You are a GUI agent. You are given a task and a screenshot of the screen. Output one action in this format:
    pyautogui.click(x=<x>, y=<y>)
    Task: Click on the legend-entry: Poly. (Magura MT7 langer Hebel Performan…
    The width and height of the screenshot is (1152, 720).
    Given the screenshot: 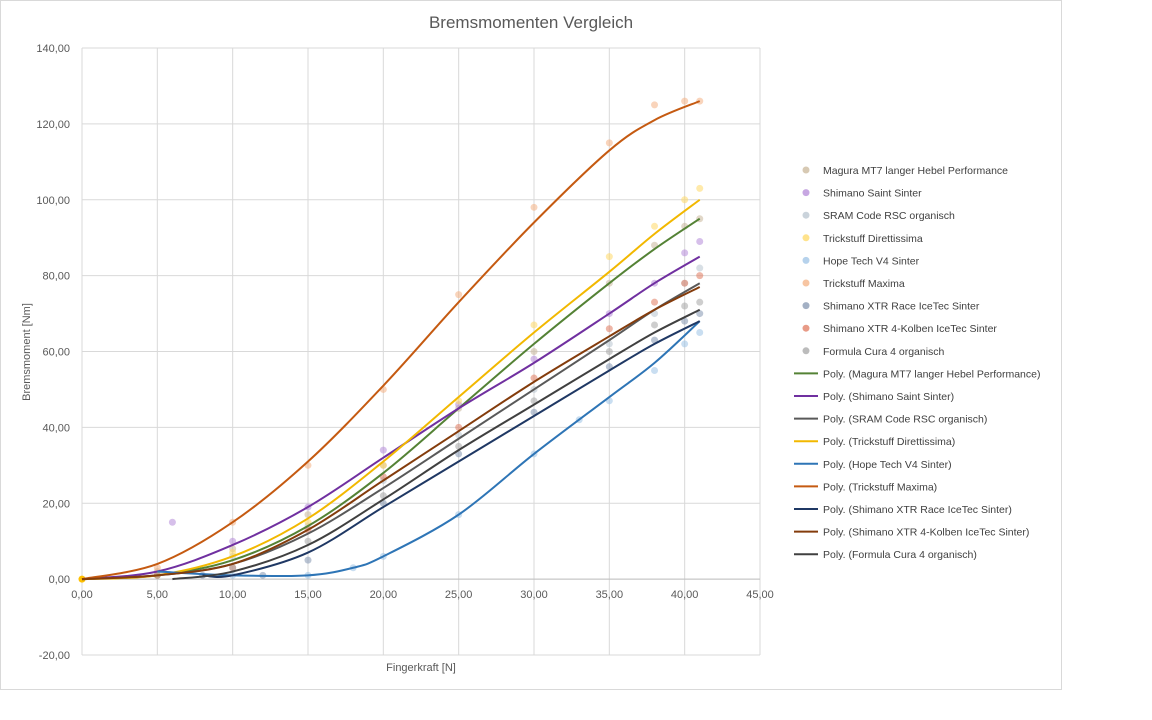 What is the action you would take?
    pyautogui.click(x=931, y=374)
    